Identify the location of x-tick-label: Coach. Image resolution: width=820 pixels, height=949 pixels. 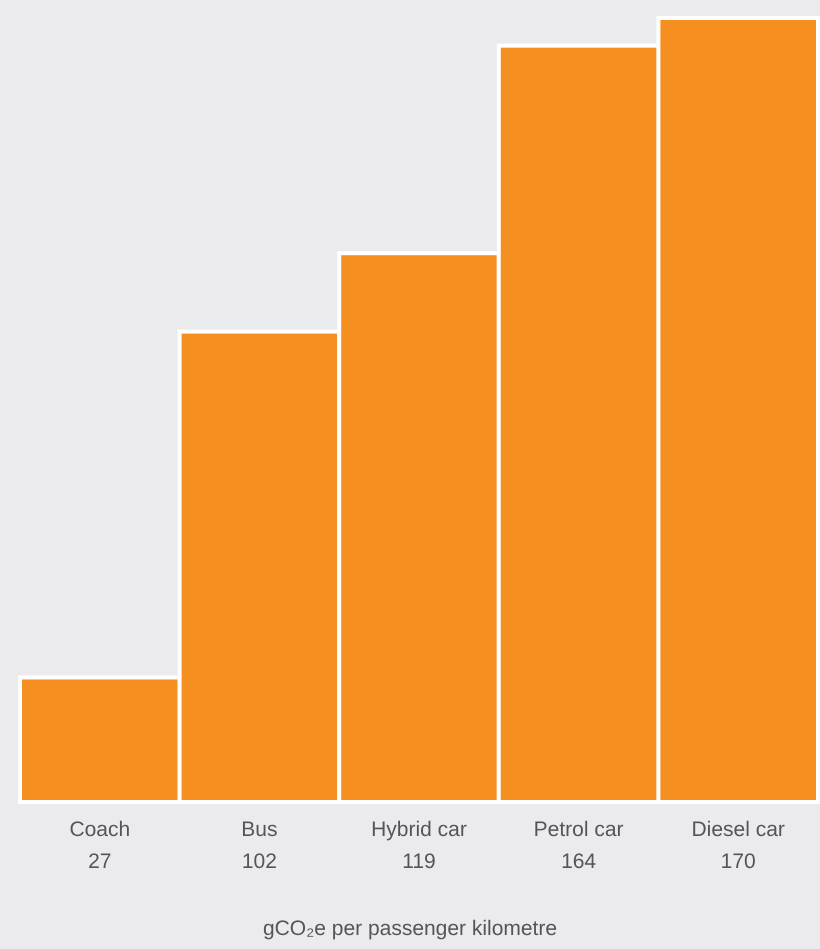
(99, 829).